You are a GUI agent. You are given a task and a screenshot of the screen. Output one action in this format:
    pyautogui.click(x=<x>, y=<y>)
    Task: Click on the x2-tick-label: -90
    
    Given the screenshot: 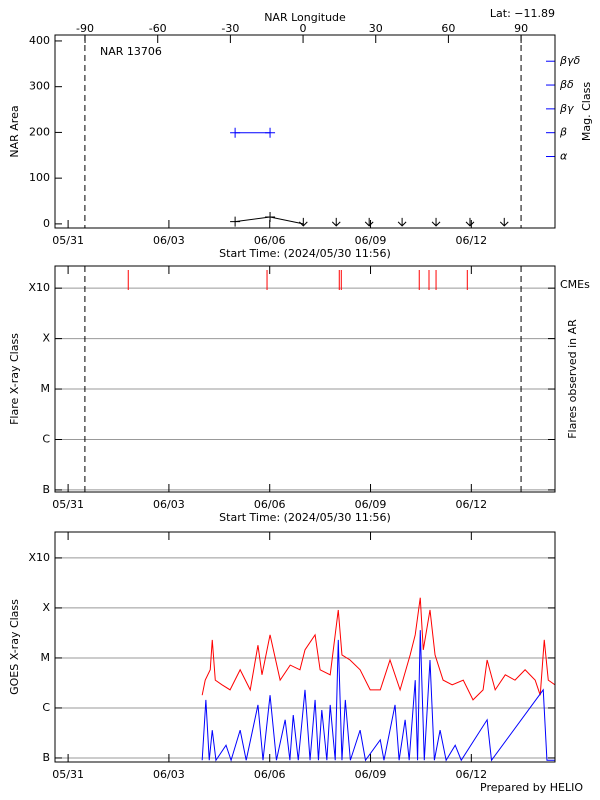 What is the action you would take?
    pyautogui.click(x=85, y=28)
    